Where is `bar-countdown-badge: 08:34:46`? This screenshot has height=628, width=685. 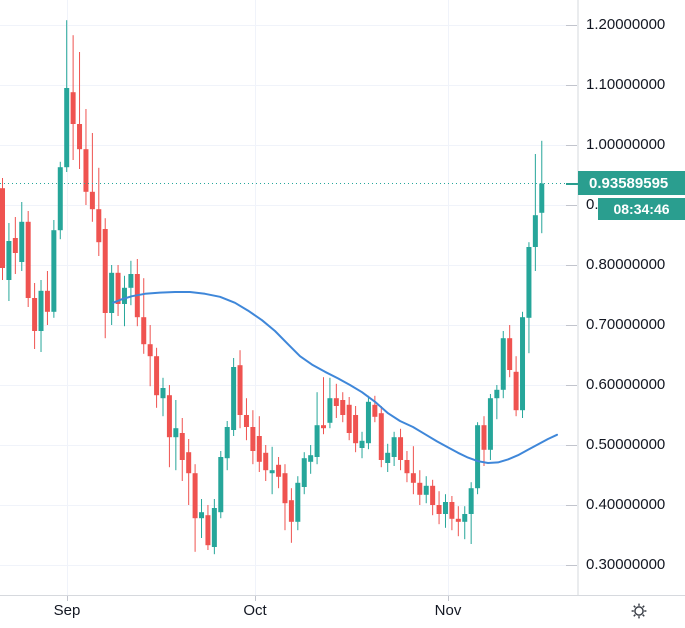
bar-countdown-badge: 08:34:46 is located at coordinates (641, 209).